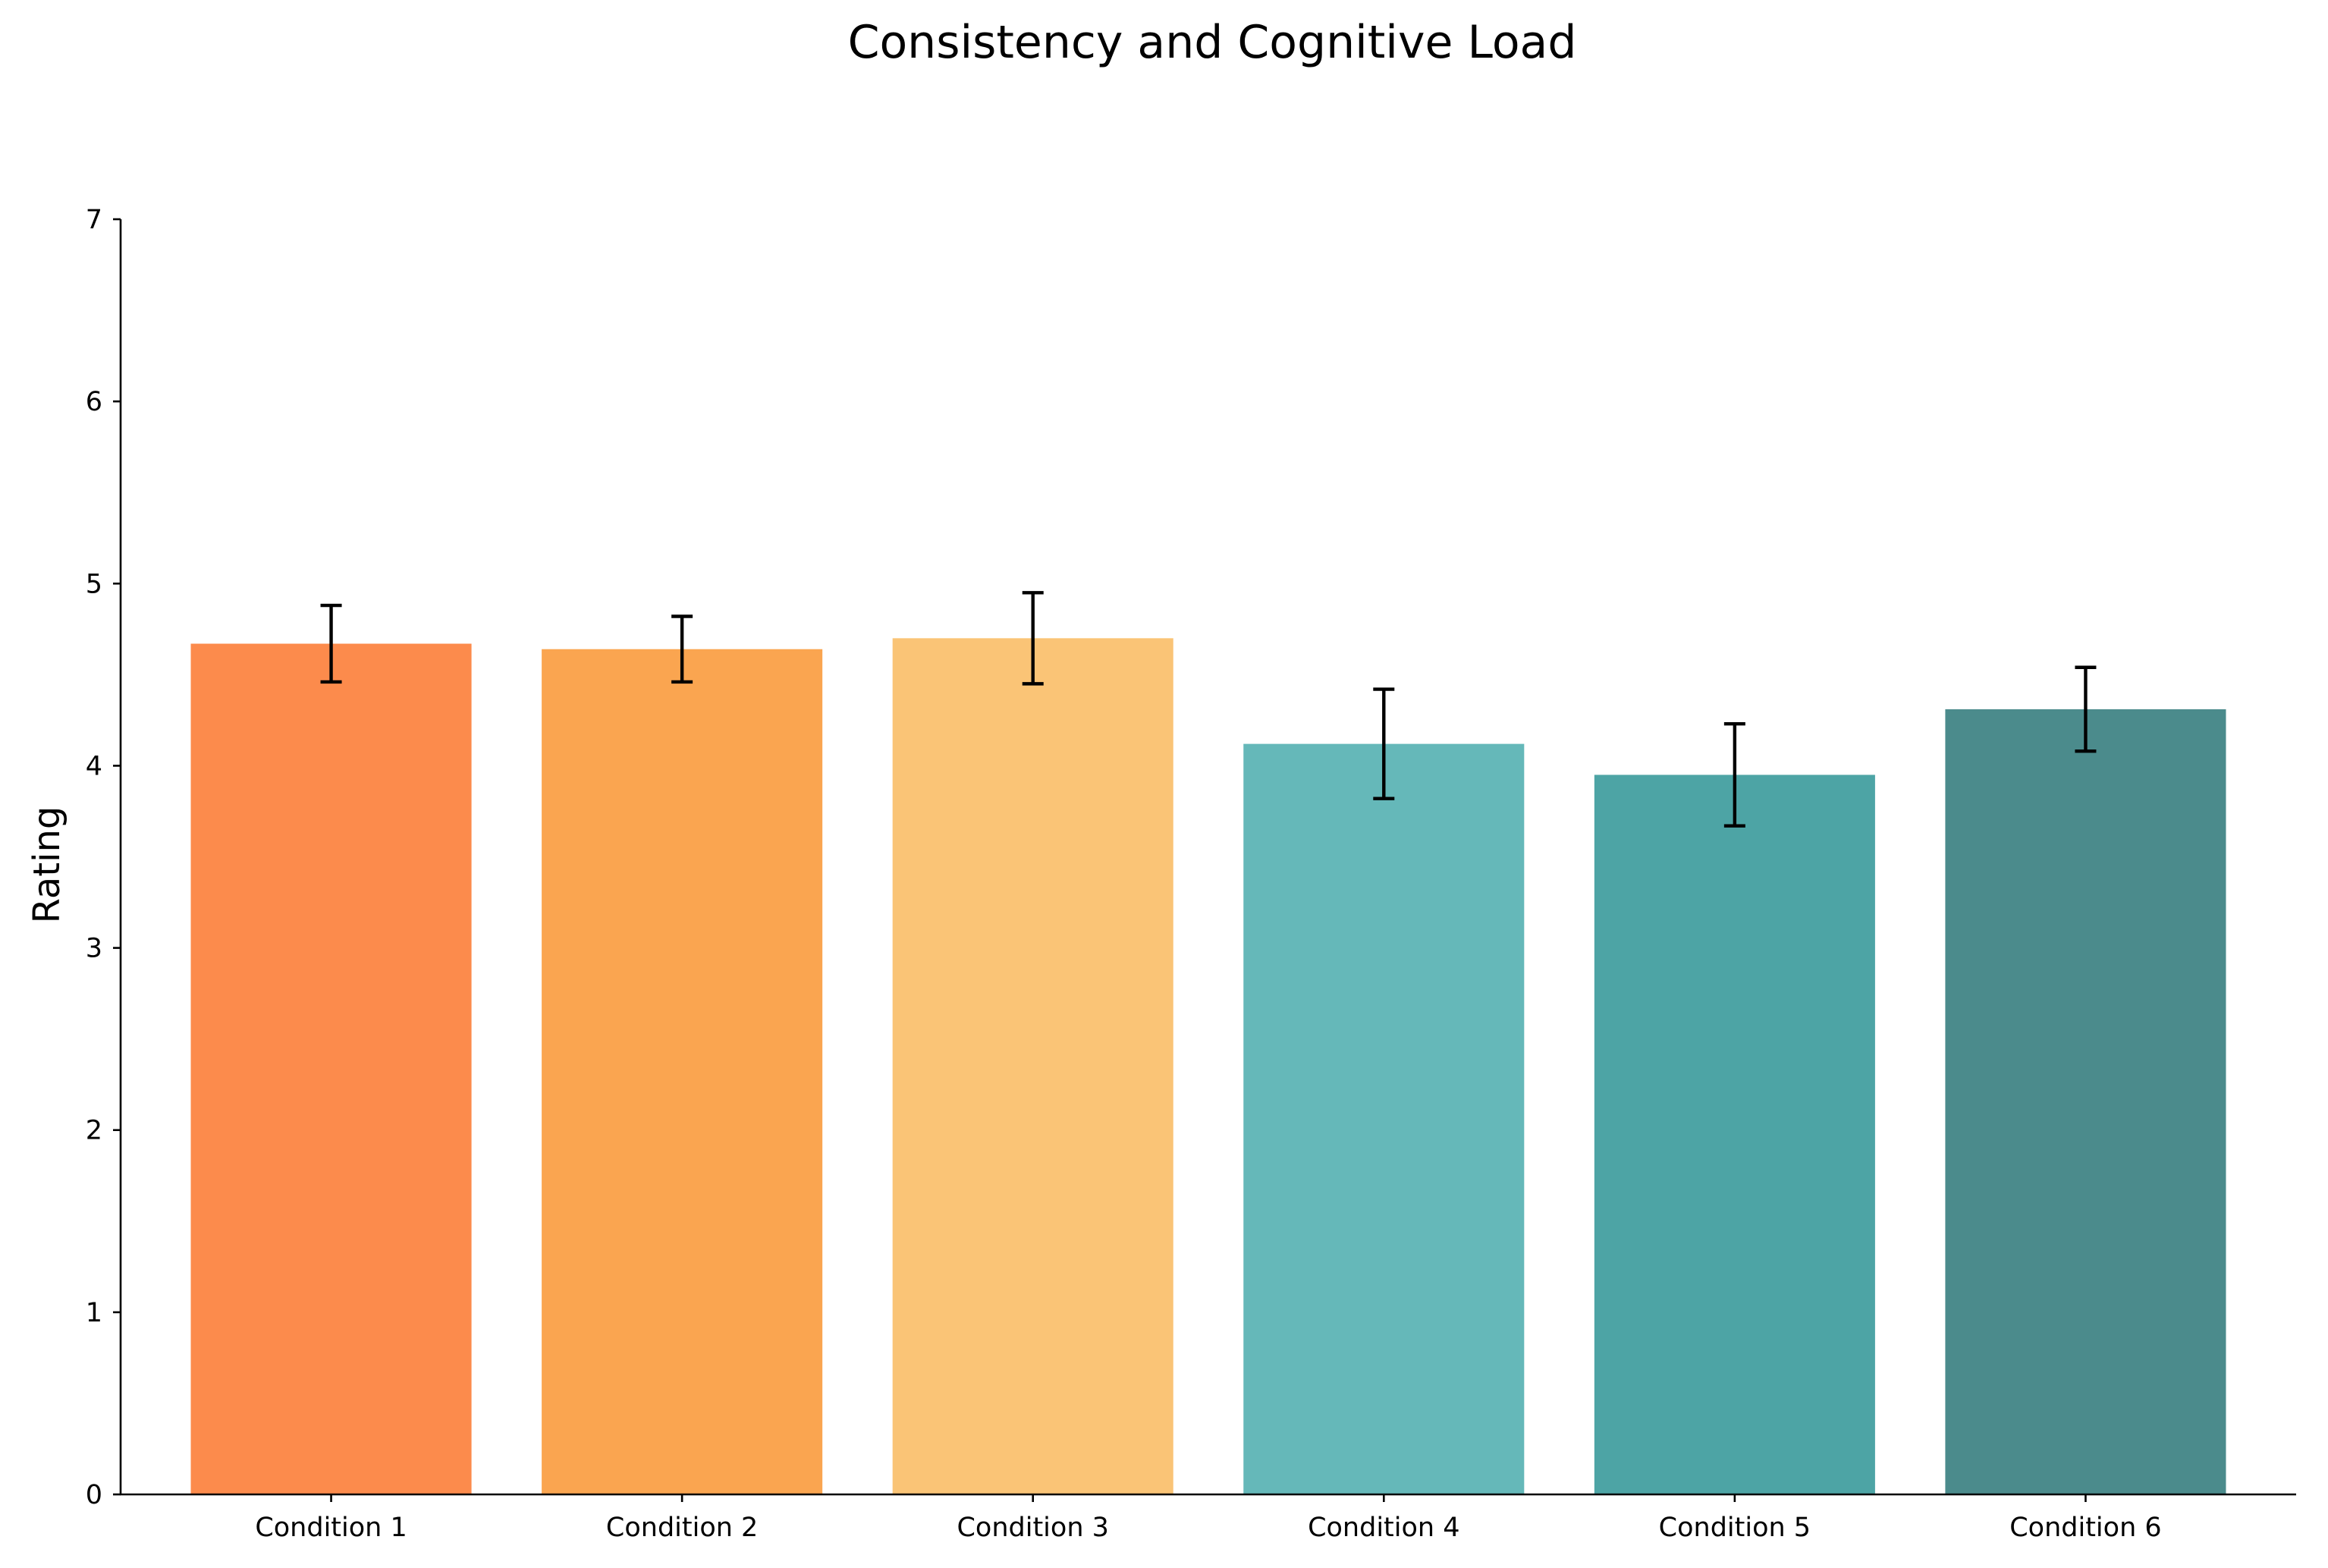 This screenshot has width=2328, height=1568. Describe the element at coordinates (94, 1131) in the screenshot. I see `y-tick-label: 2` at that location.